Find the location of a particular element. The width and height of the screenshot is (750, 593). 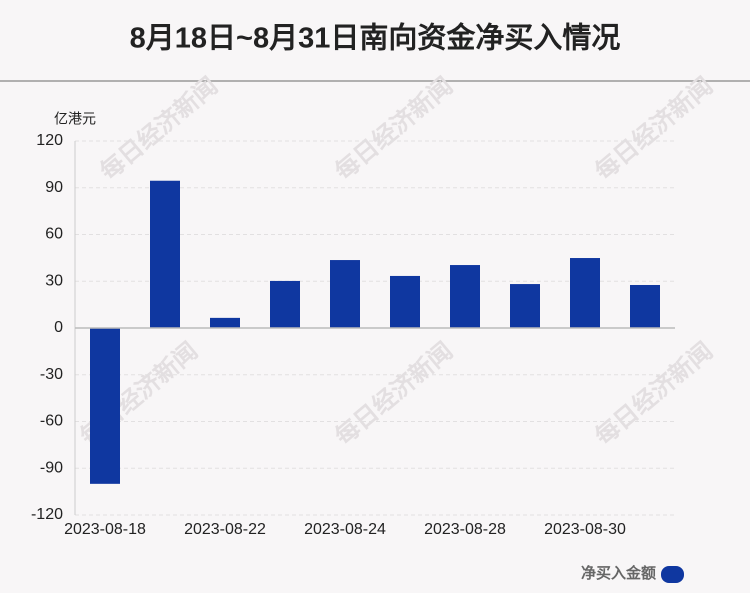

y-tick-label: -90 is located at coordinates (51, 467).